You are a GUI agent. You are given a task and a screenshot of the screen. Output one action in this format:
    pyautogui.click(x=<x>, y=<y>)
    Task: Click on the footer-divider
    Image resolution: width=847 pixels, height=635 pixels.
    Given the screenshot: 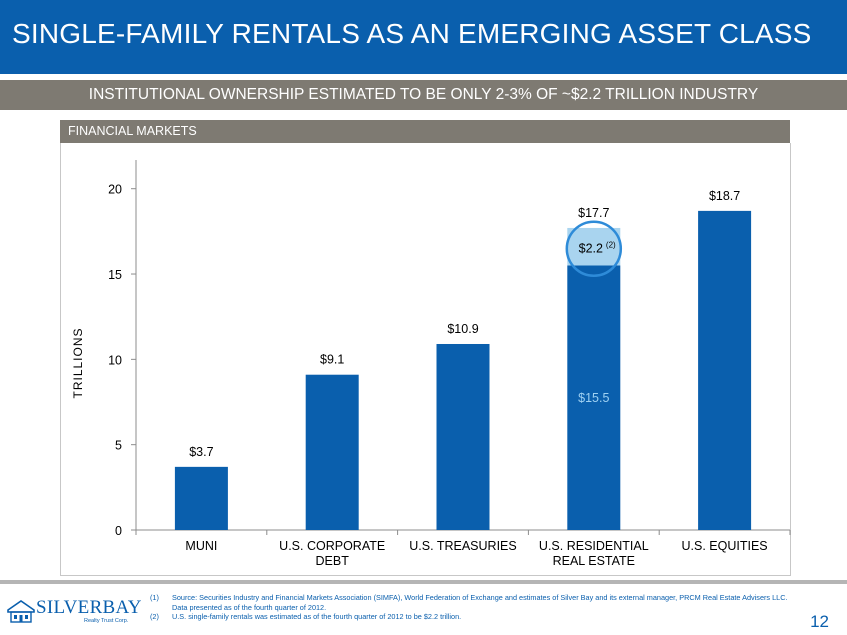 What is the action you would take?
    pyautogui.click(x=423, y=582)
    